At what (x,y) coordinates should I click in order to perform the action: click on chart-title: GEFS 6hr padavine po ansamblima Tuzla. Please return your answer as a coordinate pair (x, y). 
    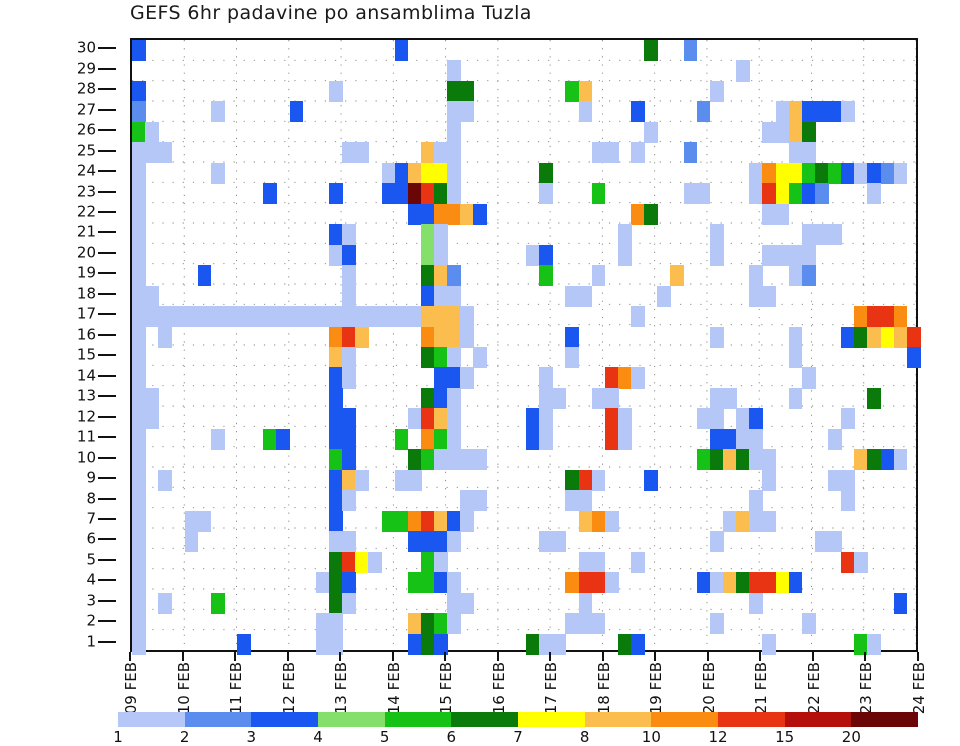
    Looking at the image, I should click on (331, 13).